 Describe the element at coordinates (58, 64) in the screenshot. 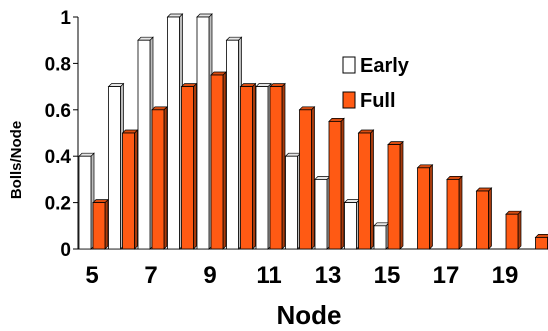

I see `y-tick-label: 0.8` at that location.